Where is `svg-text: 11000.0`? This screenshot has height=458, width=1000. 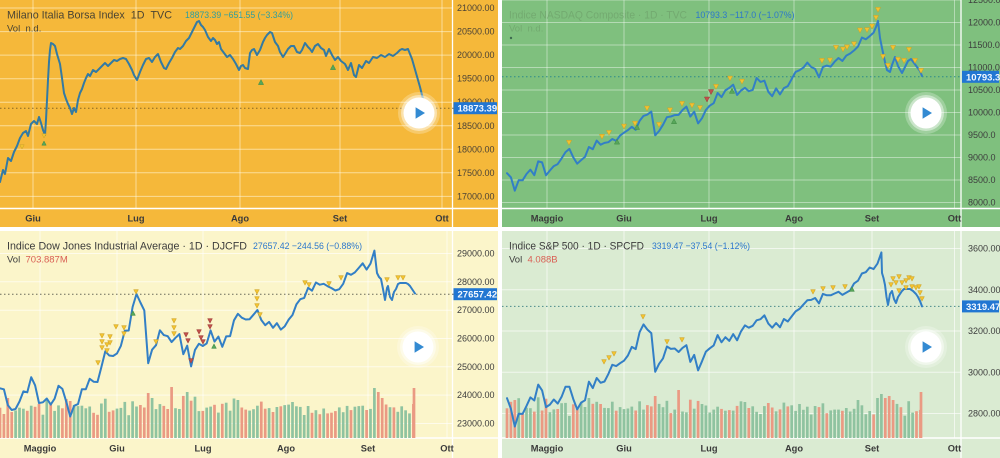 svg-text: 11000.0 is located at coordinates (984, 68).